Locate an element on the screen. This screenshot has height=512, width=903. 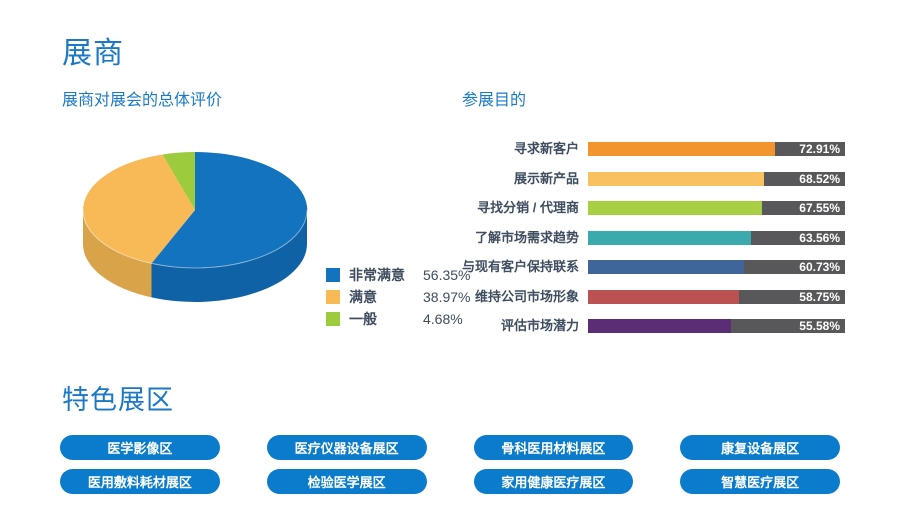
legend-swatch-very-satisfied is located at coordinates (333, 275).